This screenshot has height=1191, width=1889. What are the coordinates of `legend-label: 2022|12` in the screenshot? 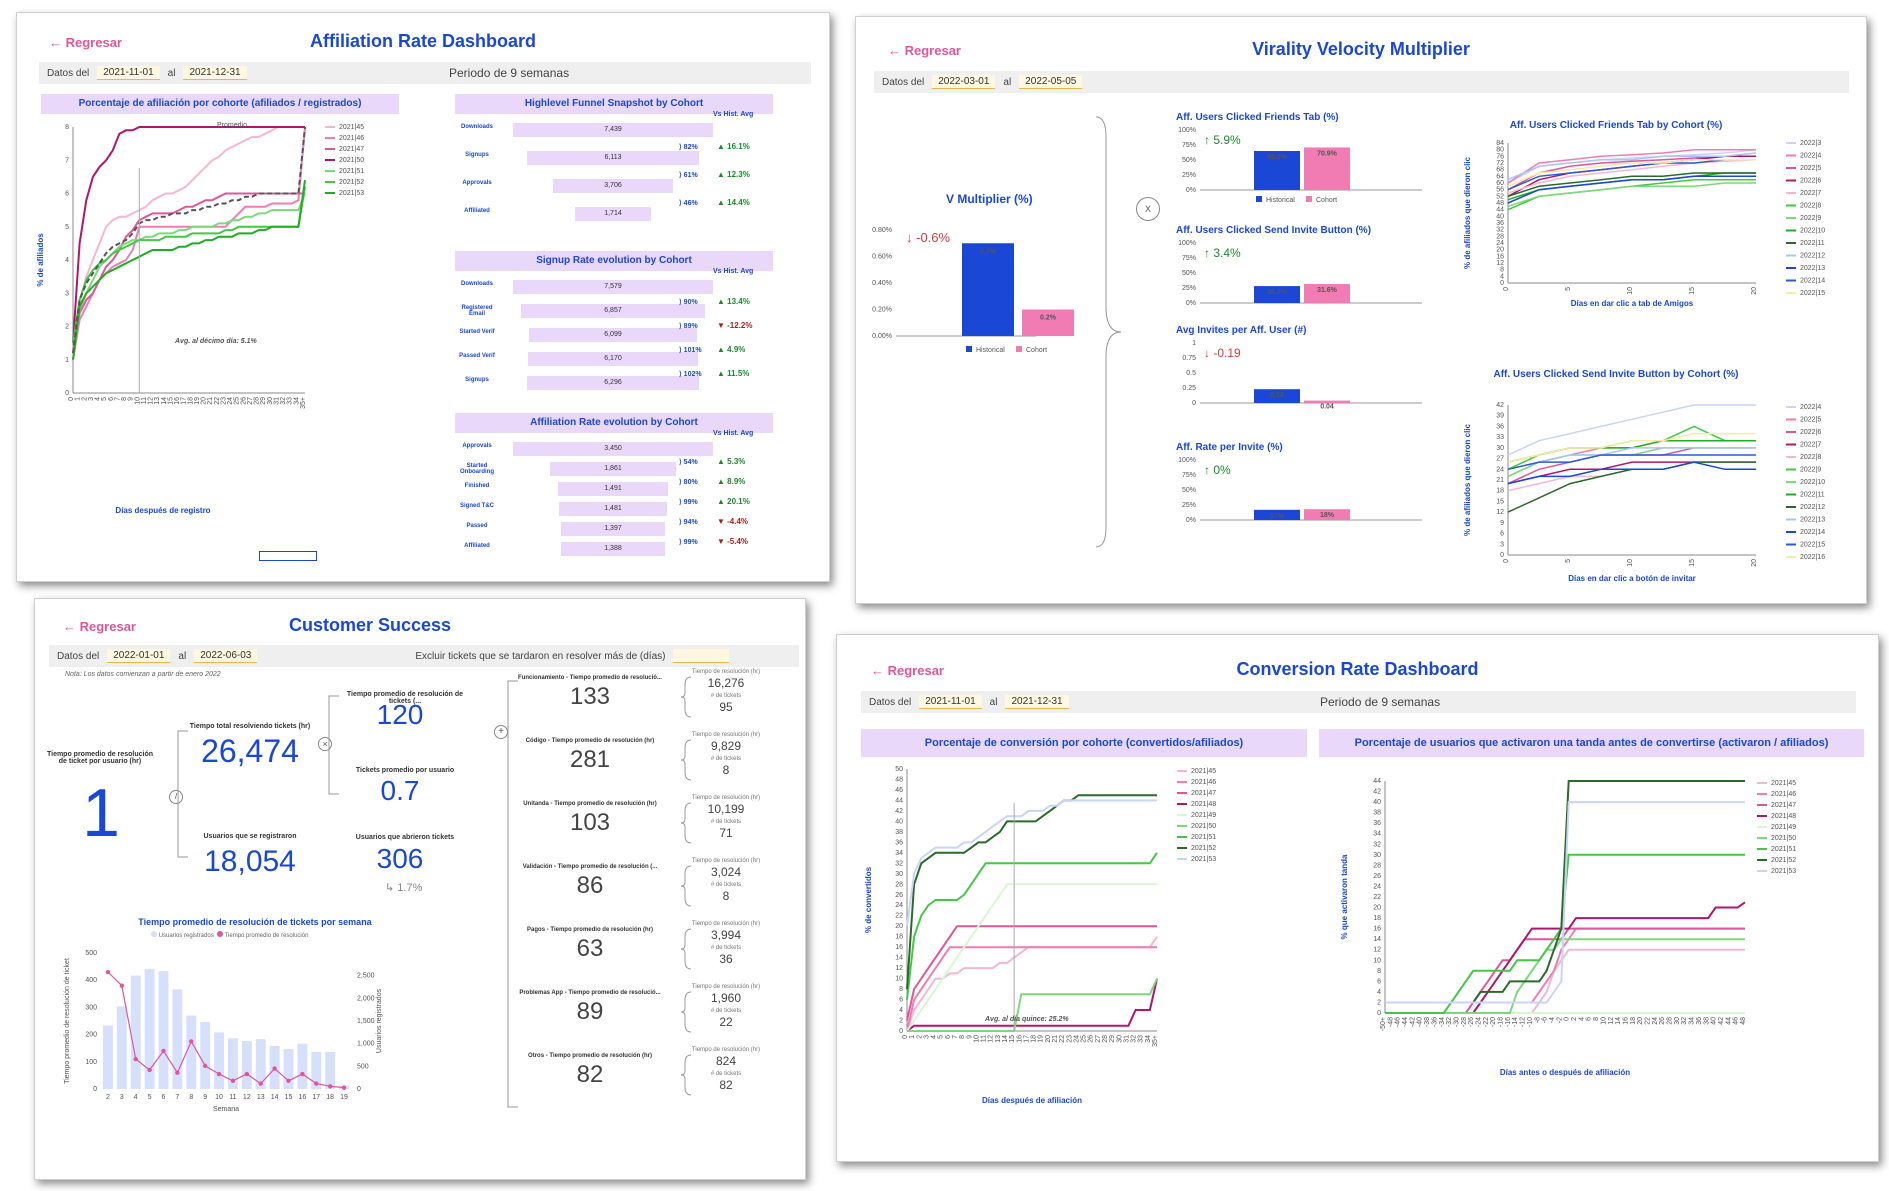 It's located at (1812, 507).